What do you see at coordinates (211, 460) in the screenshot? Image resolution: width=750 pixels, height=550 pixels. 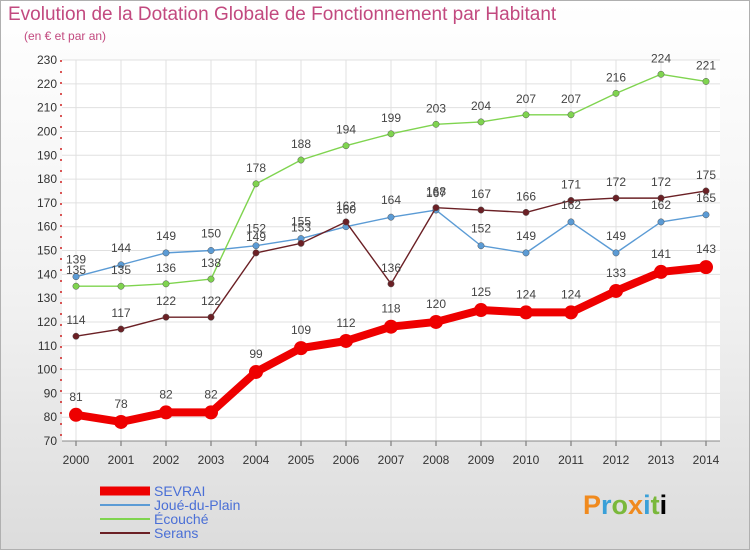 I see `x-tick-label: 2003` at bounding box center [211, 460].